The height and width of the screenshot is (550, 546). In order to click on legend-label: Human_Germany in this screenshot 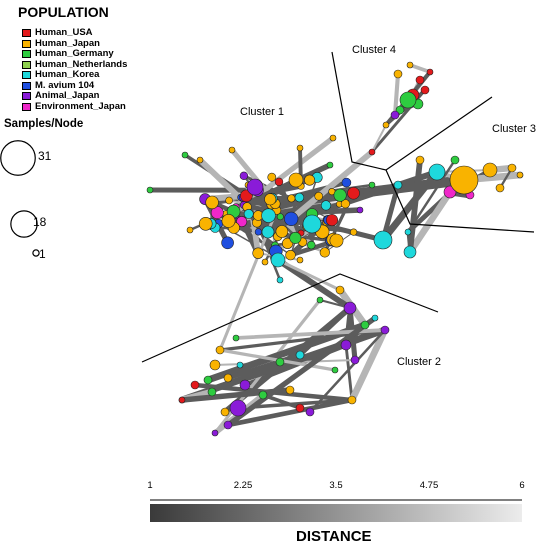, I will do `click(74, 53)`.